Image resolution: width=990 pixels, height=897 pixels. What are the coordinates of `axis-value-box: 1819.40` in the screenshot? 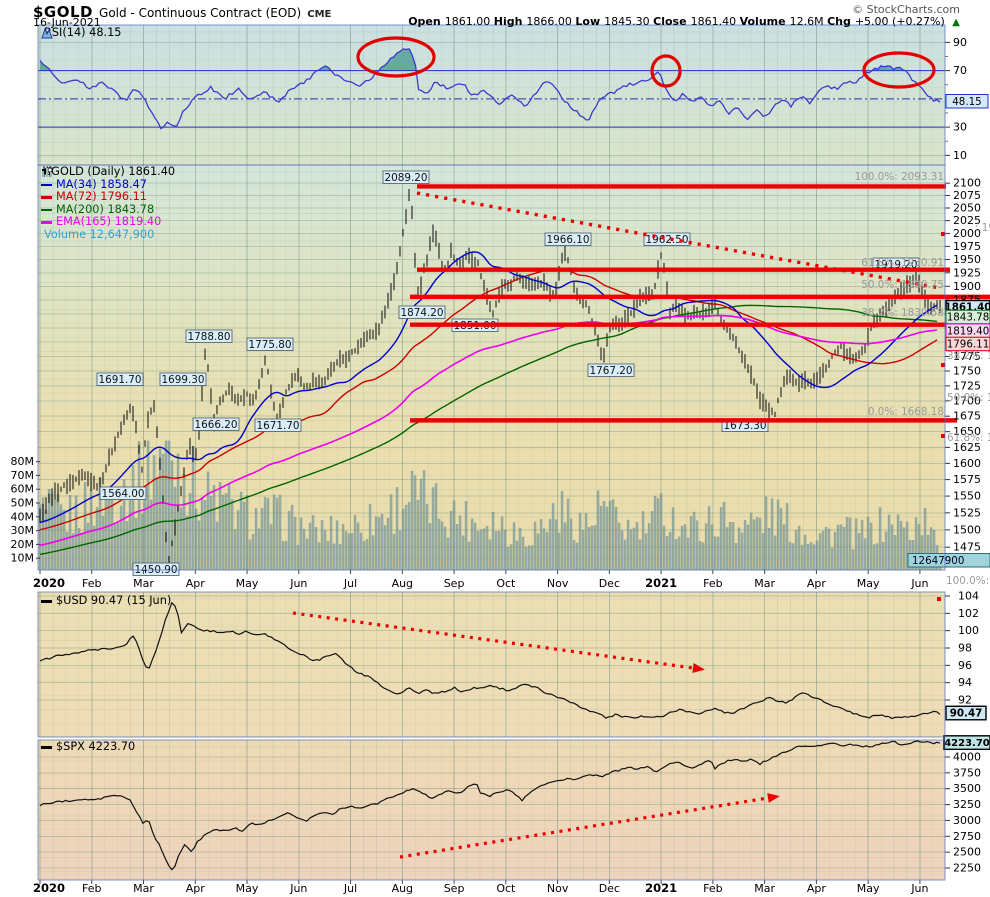 It's located at (967, 330).